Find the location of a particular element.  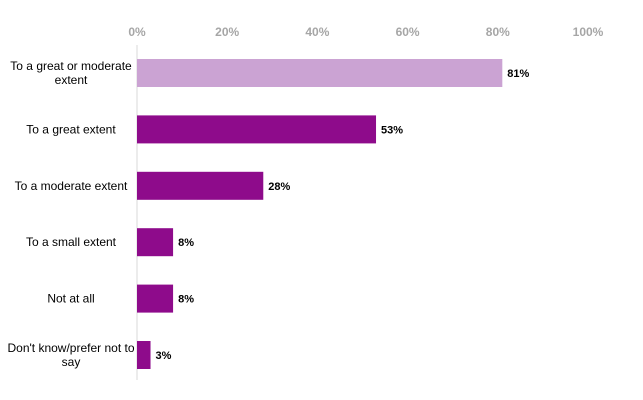

category-label-line: To a moderate extent is located at coordinates (71, 186).